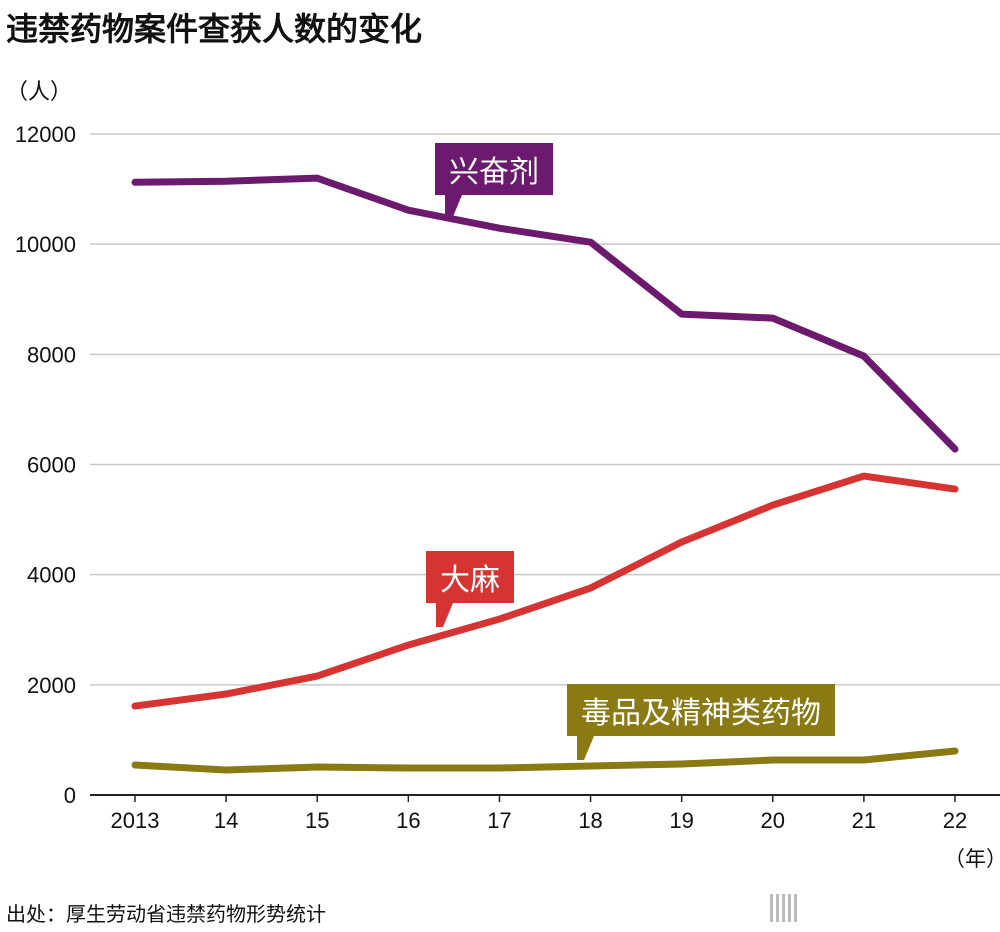 Image resolution: width=1000 pixels, height=932 pixels. I want to click on series-label-cannabis: 大麻, so click(470, 589).